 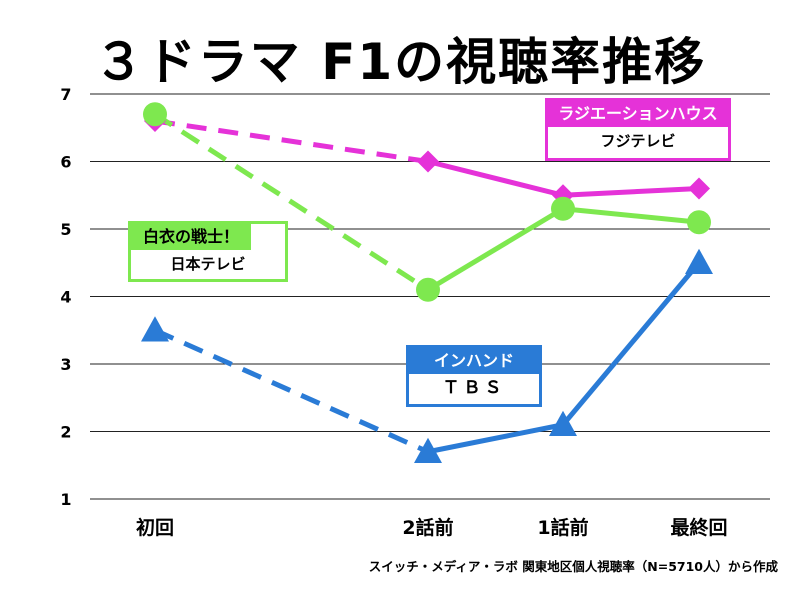 I want to click on legend-hakui-network: 日本テレビ, so click(x=208, y=264).